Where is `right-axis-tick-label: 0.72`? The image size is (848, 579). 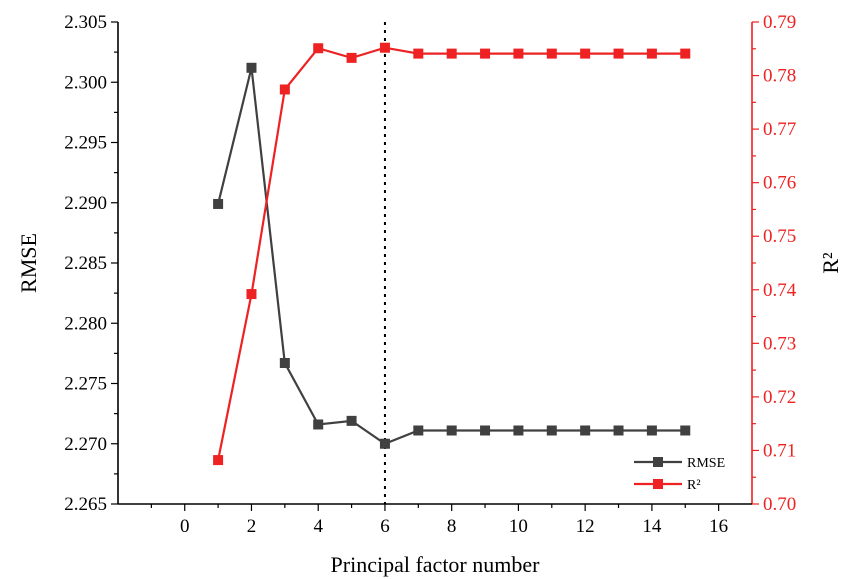 right-axis-tick-label: 0.72 is located at coordinates (779, 397).